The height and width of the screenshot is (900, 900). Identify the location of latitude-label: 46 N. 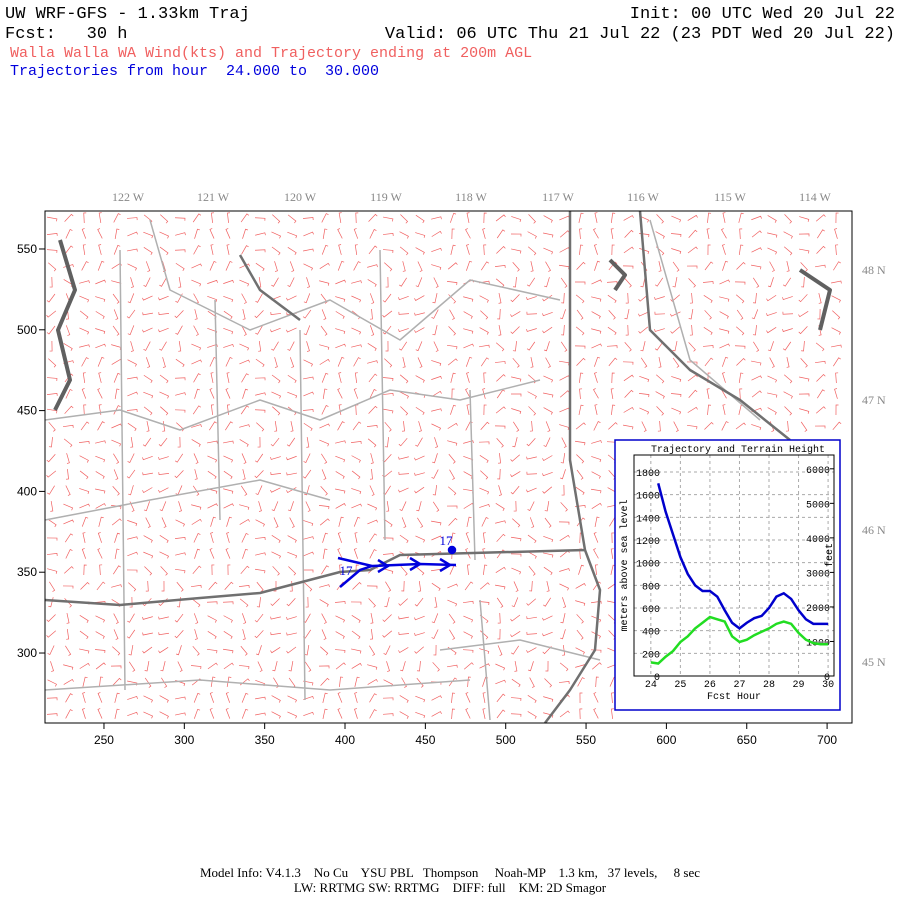
(874, 530).